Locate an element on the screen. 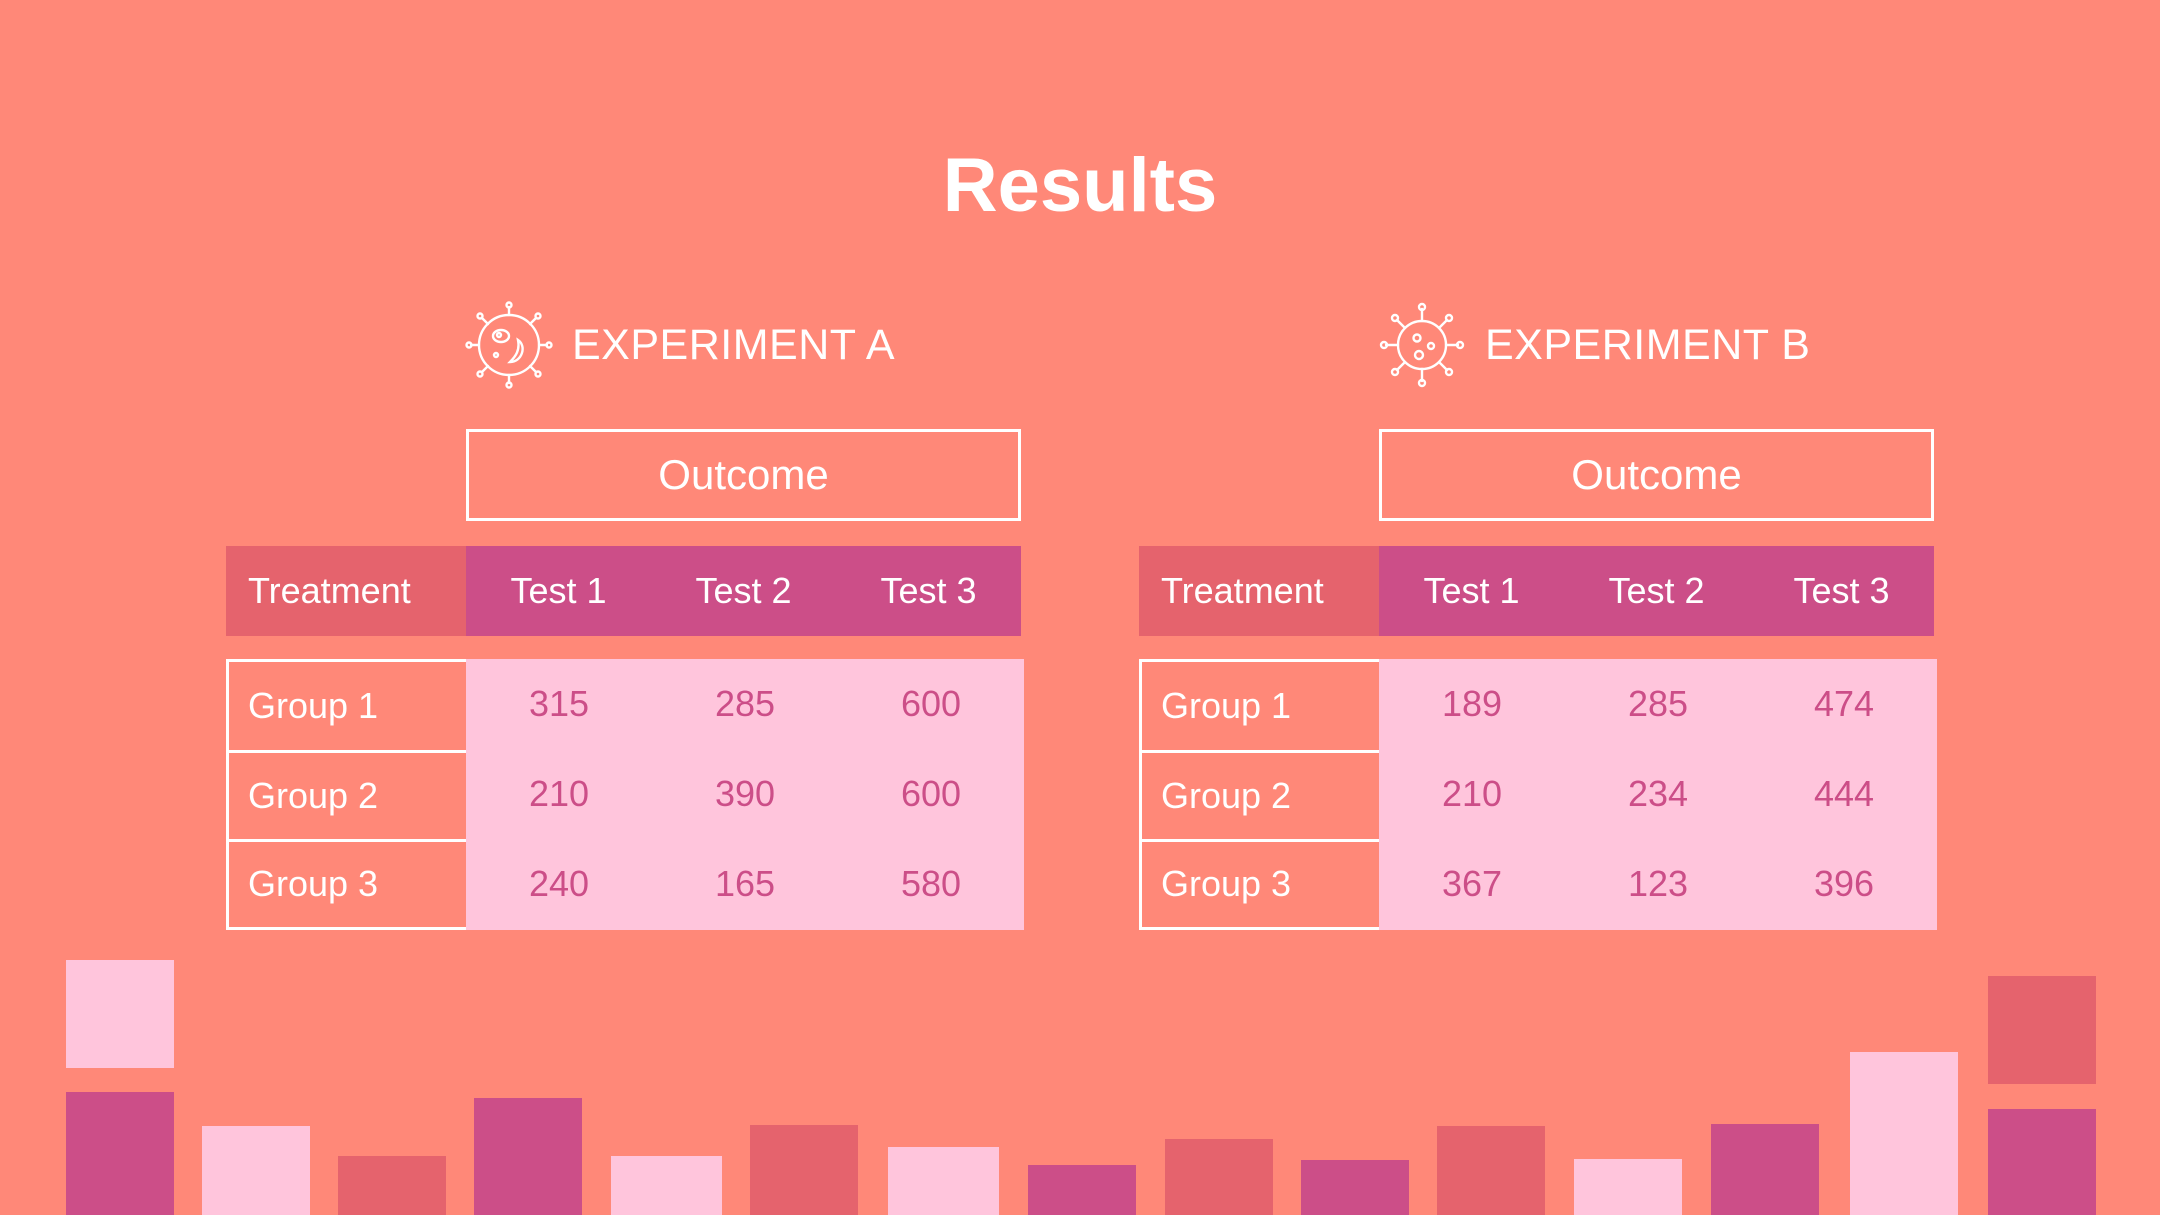 Image resolution: width=2160 pixels, height=1215 pixels. experiment-b-outcome-header: Outcome is located at coordinates (1656, 475).